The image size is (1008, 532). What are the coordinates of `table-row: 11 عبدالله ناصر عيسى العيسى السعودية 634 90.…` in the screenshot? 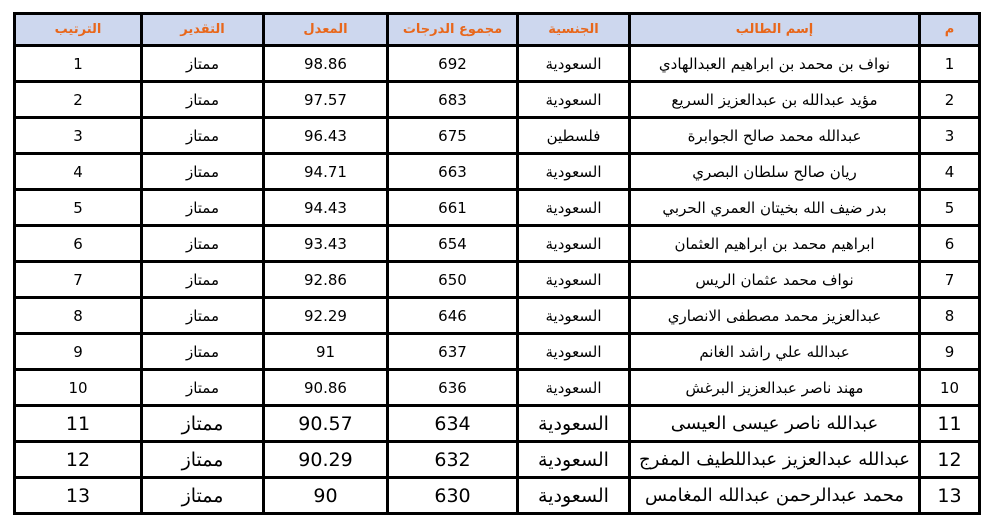 It's located at (497, 423).